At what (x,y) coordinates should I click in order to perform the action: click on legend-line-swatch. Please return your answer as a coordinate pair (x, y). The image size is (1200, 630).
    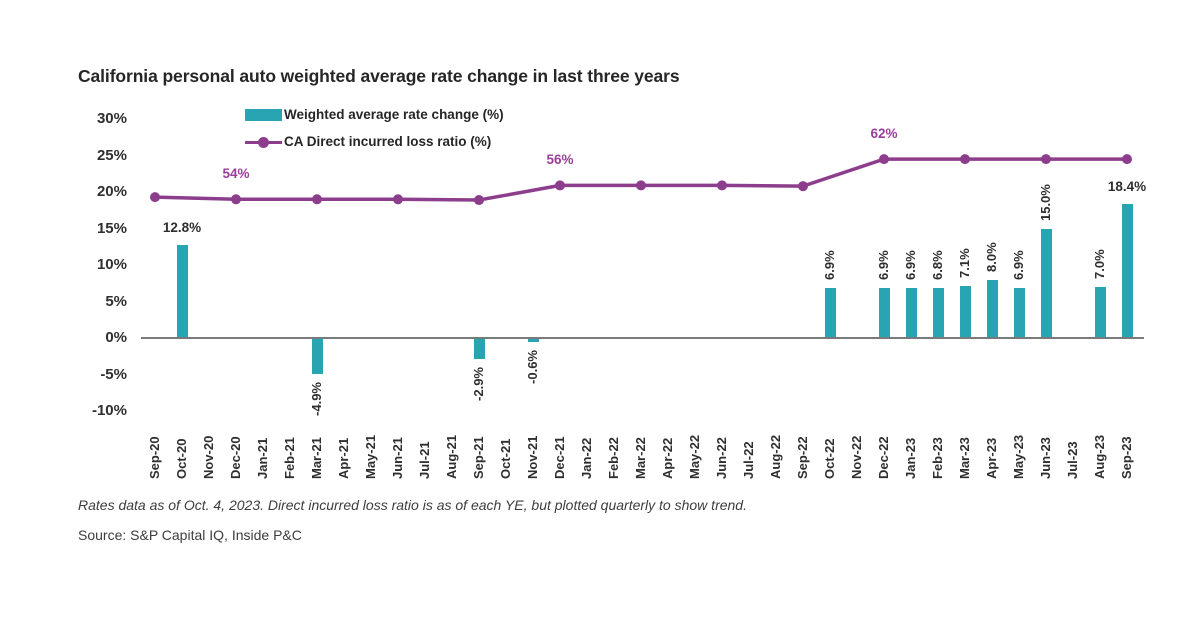
    Looking at the image, I should click on (263, 142).